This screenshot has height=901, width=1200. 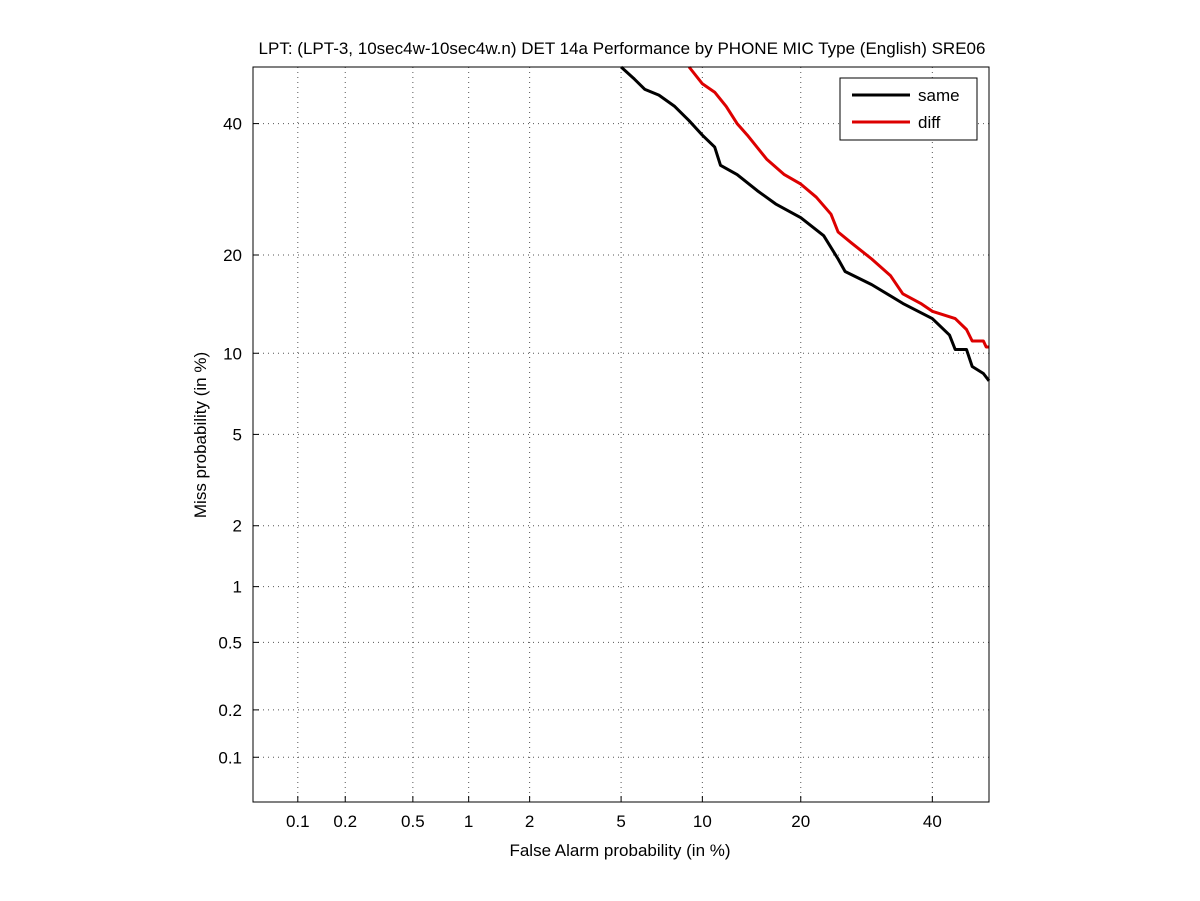 I want to click on y-tick-label-0-5: 0.5, so click(x=230, y=642).